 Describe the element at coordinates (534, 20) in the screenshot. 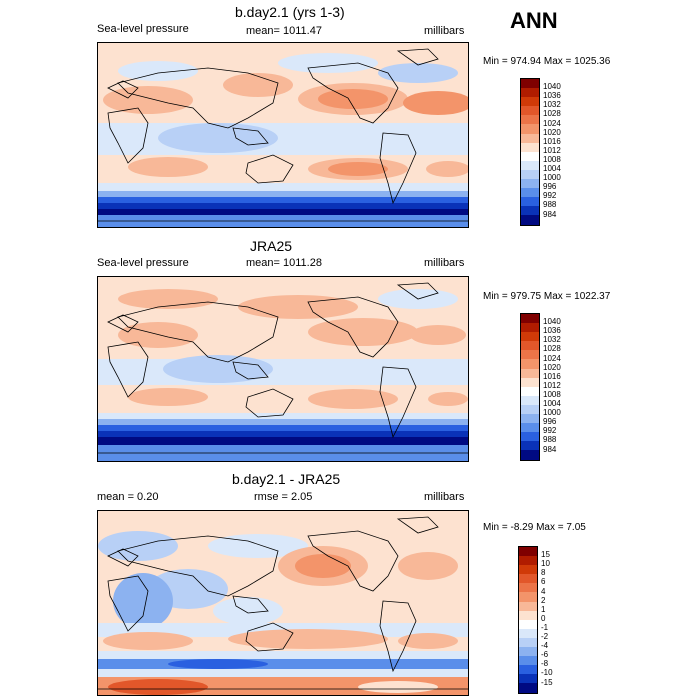

I see `season-label: ANN` at that location.